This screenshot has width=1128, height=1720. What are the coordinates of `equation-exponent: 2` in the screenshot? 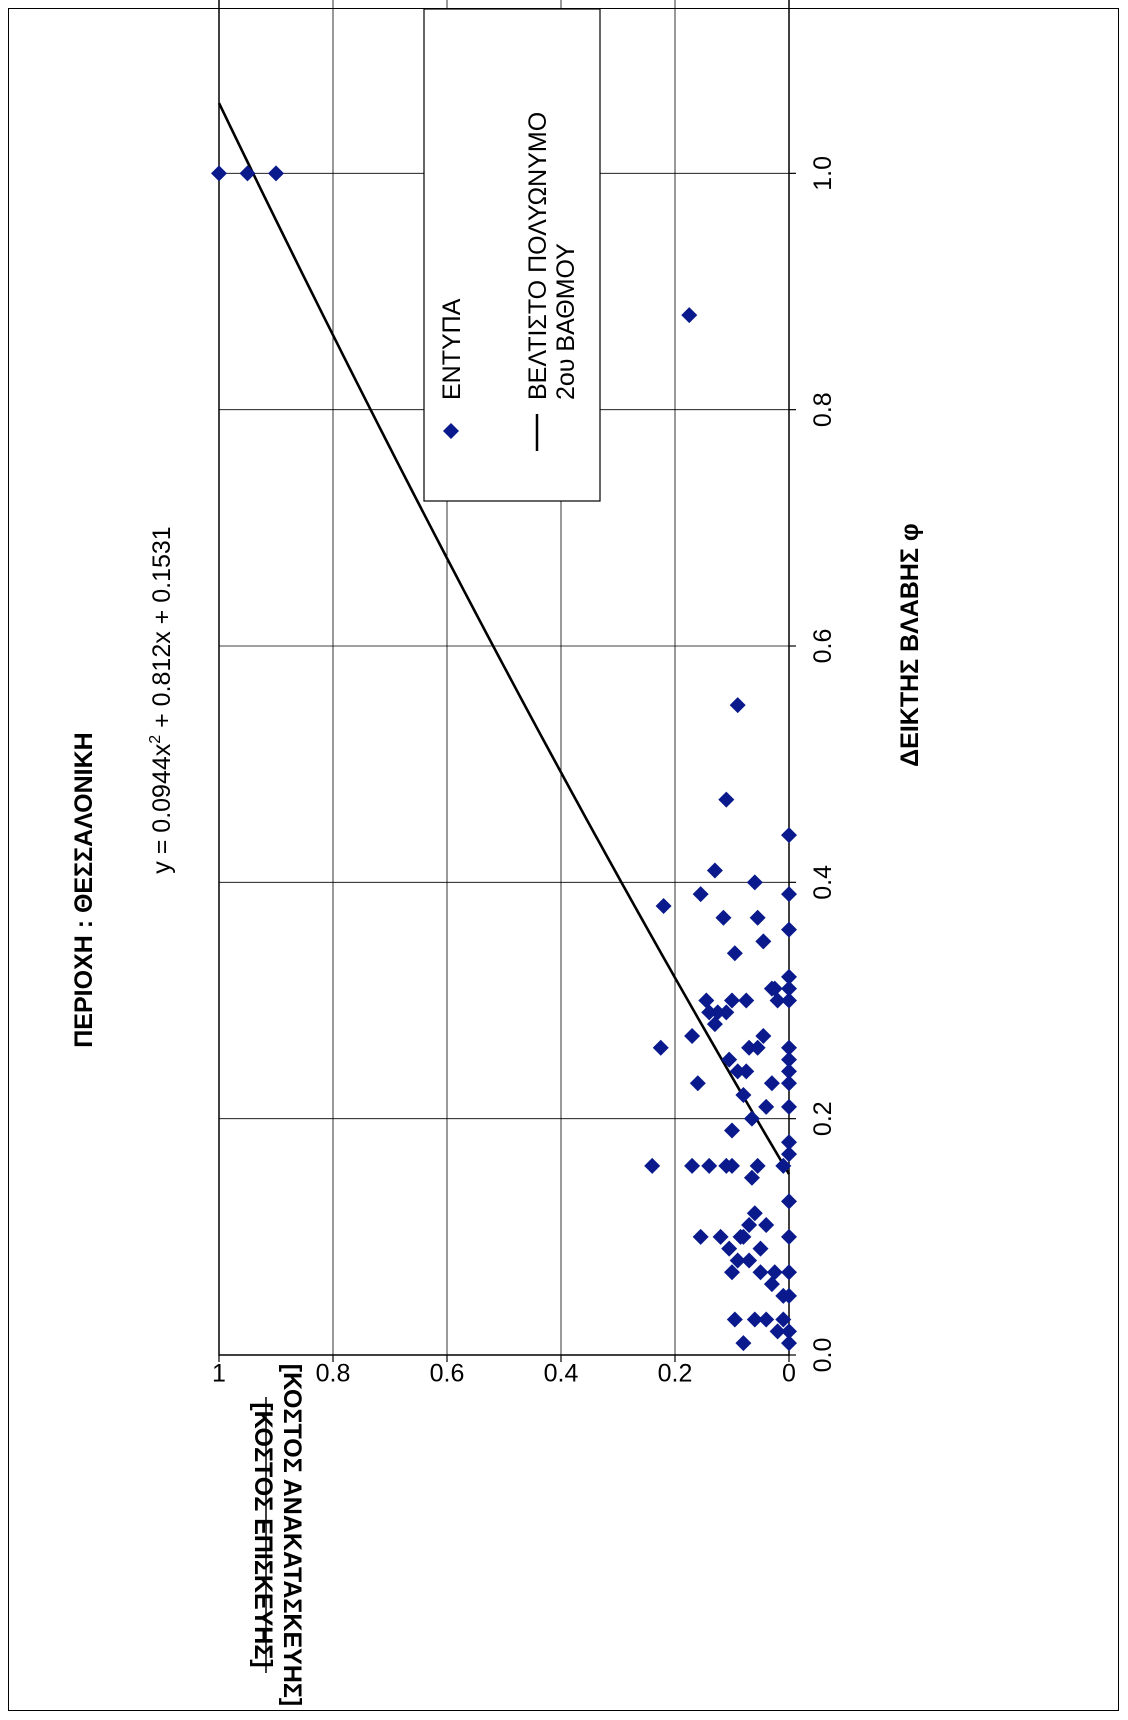 It's located at (155, 739).